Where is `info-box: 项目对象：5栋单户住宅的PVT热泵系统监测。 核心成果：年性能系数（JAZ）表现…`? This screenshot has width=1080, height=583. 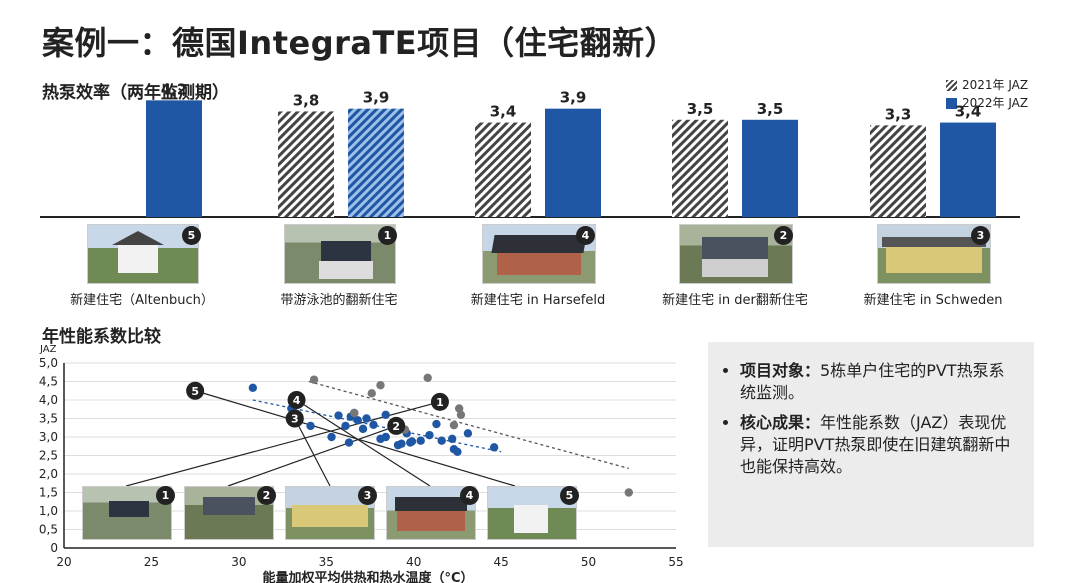 info-box: 项目对象：5栋单户住宅的PVT热泵系统监测。 核心成果：年性能系数（JAZ）表现… is located at coordinates (871, 444).